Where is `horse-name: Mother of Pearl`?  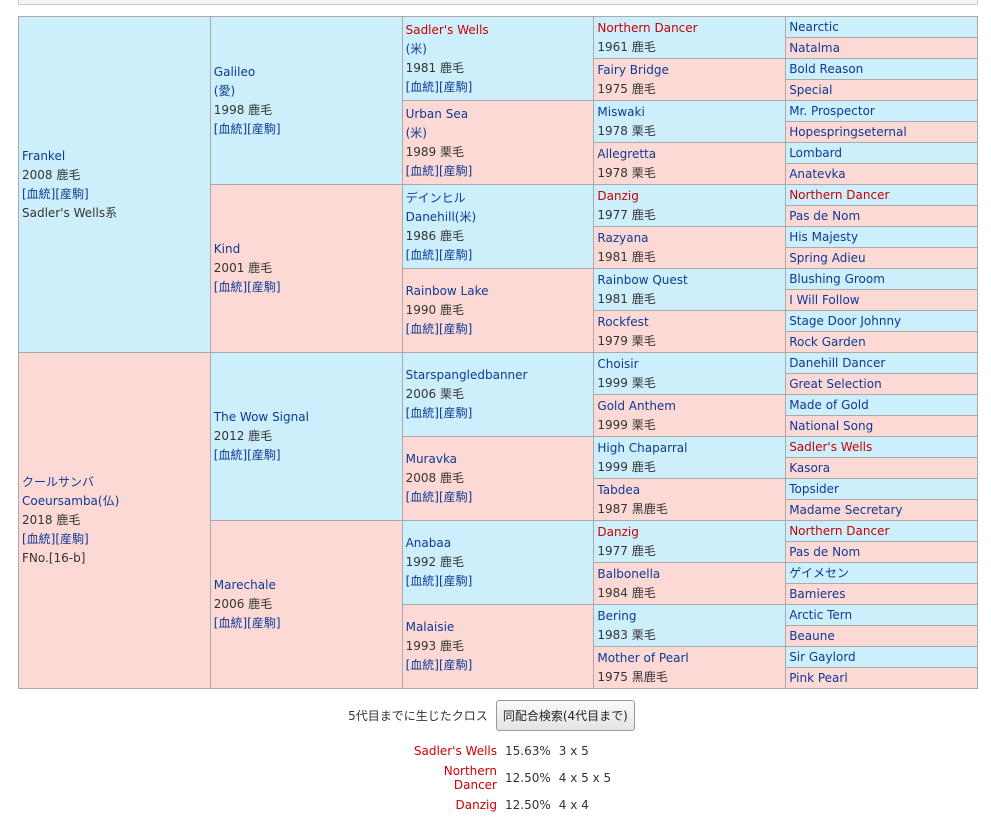
horse-name: Mother of Pearl is located at coordinates (643, 657).